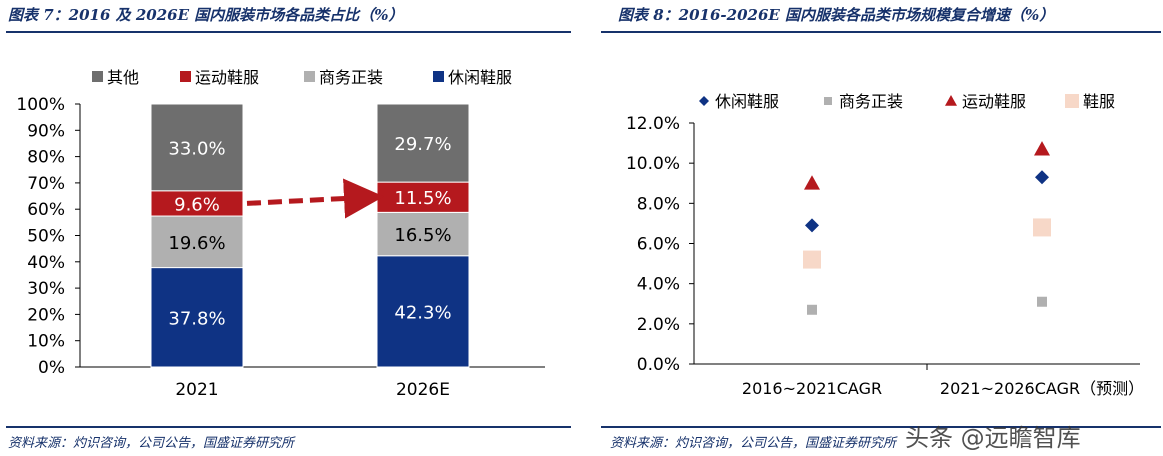 This screenshot has width=1163, height=456. What do you see at coordinates (206, 15) in the screenshot?
I see `left-chart-title: 图表 7：2016 及 2026E 国内服装市场各品类占比（%）` at bounding box center [206, 15].